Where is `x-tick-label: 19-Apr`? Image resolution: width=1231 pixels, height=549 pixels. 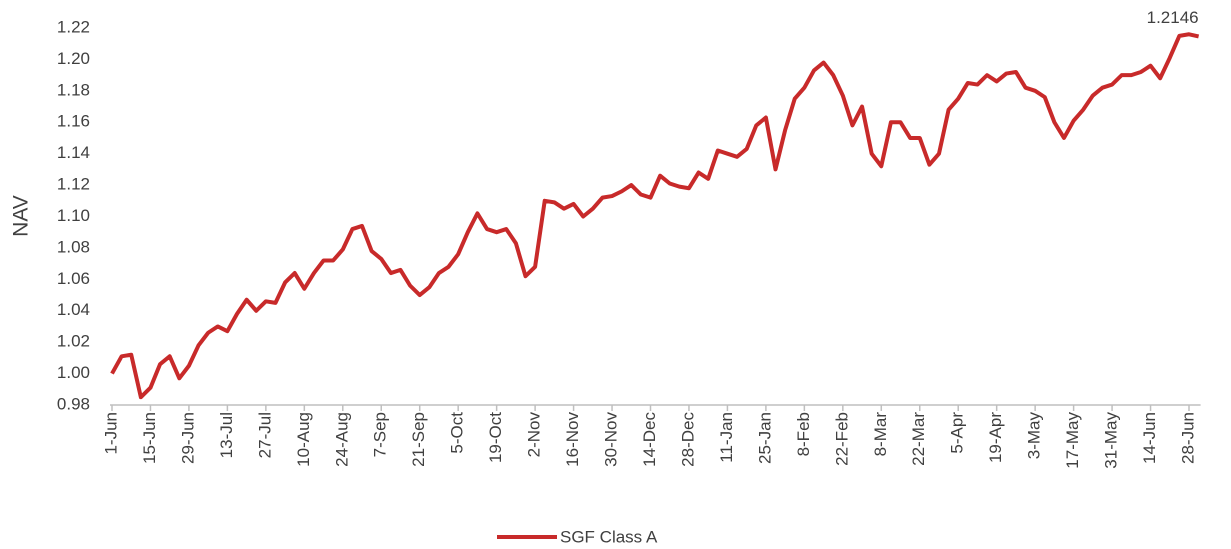 x-tick-label: 19-Apr is located at coordinates (995, 437).